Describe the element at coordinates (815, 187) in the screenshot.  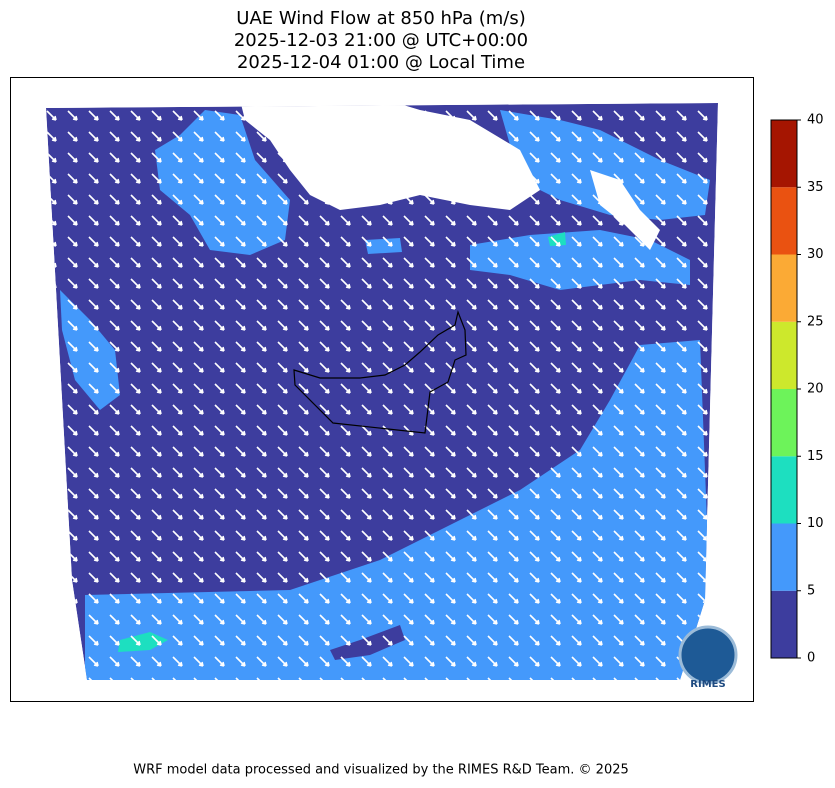
I see `colorbar-tick-label: 35` at that location.